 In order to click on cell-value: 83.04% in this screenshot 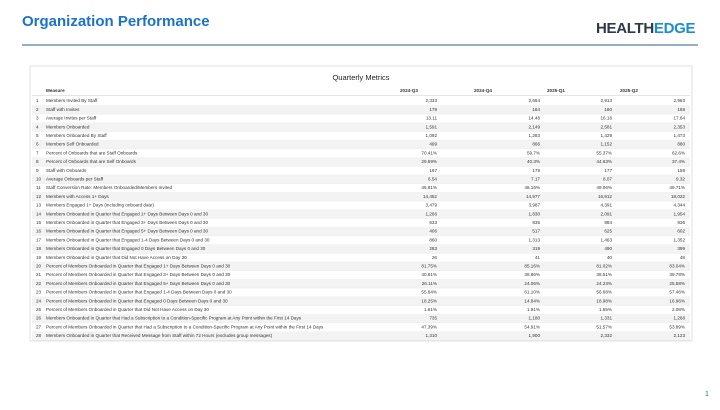, I will do `click(677, 266)`.